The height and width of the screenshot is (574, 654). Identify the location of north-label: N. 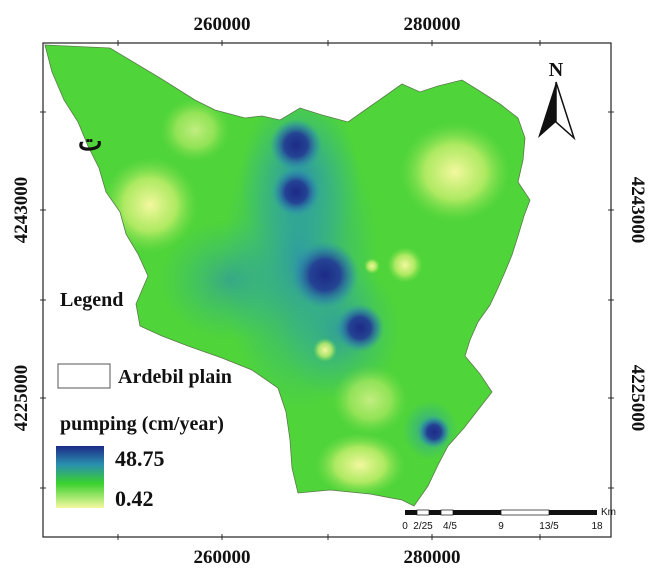
(556, 70).